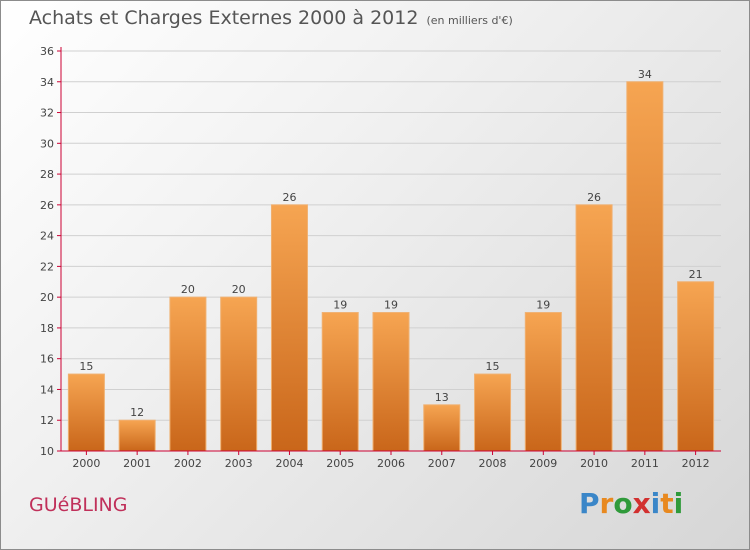 The height and width of the screenshot is (550, 750). What do you see at coordinates (641, 503) in the screenshot?
I see `logo-letter: x` at bounding box center [641, 503].